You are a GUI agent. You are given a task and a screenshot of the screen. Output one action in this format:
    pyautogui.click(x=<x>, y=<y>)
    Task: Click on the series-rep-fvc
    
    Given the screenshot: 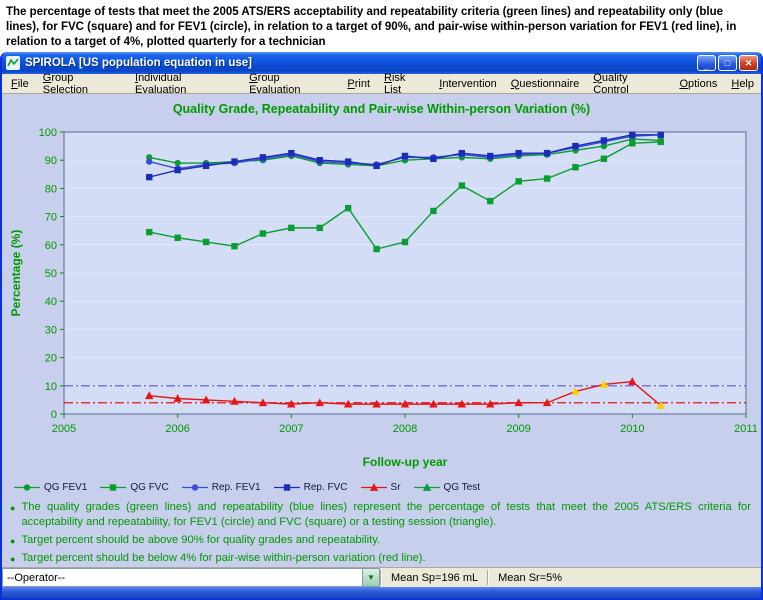 What is the action you would take?
    pyautogui.click(x=405, y=156)
    